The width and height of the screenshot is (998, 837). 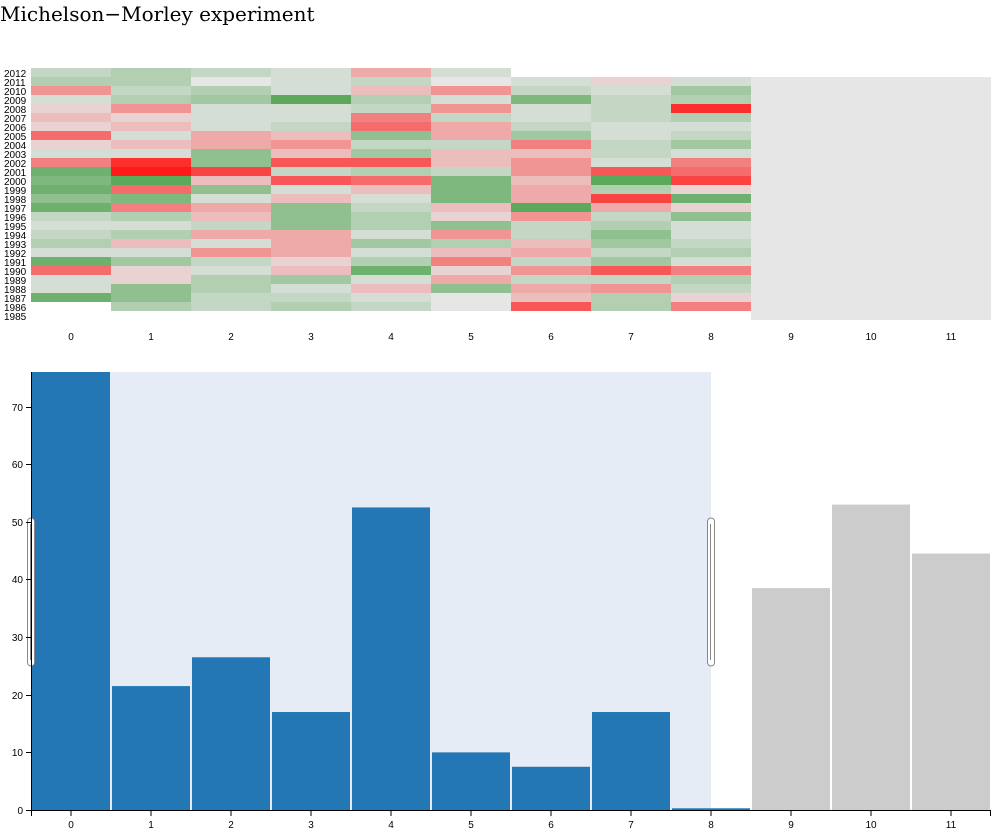 What do you see at coordinates (15, 74) in the screenshot?
I see `heatmap-year-label: 2012` at bounding box center [15, 74].